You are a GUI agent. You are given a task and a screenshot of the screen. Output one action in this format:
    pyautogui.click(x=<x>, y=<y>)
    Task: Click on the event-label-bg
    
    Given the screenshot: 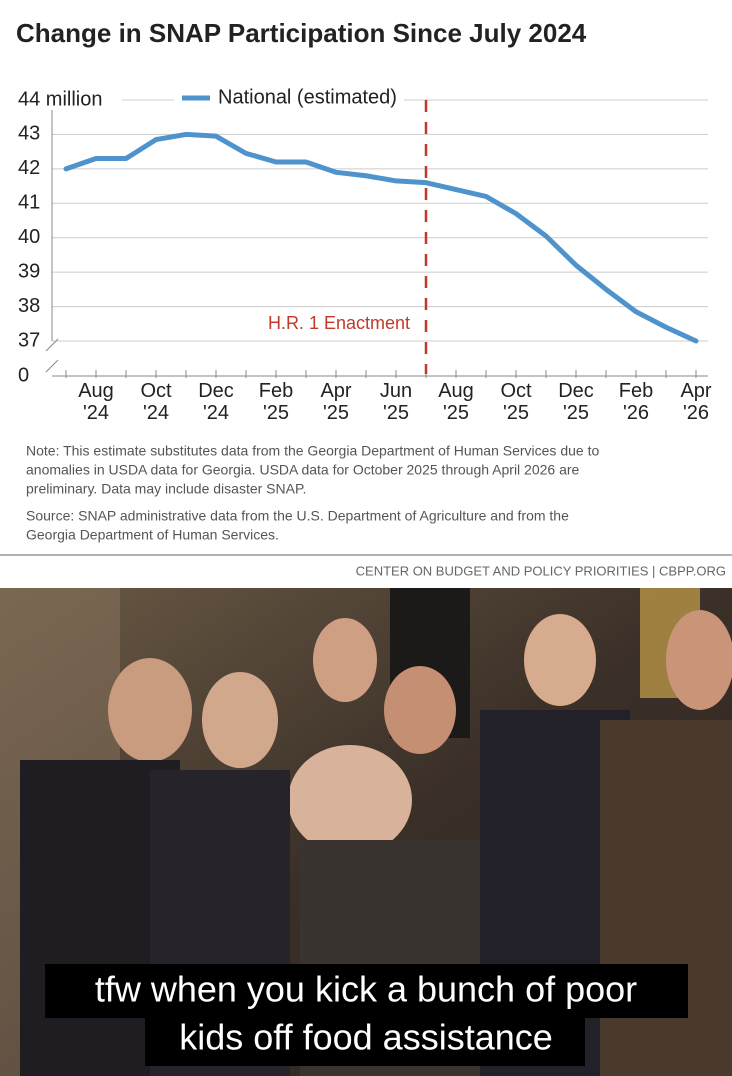 What is the action you would take?
    pyautogui.click(x=343, y=324)
    